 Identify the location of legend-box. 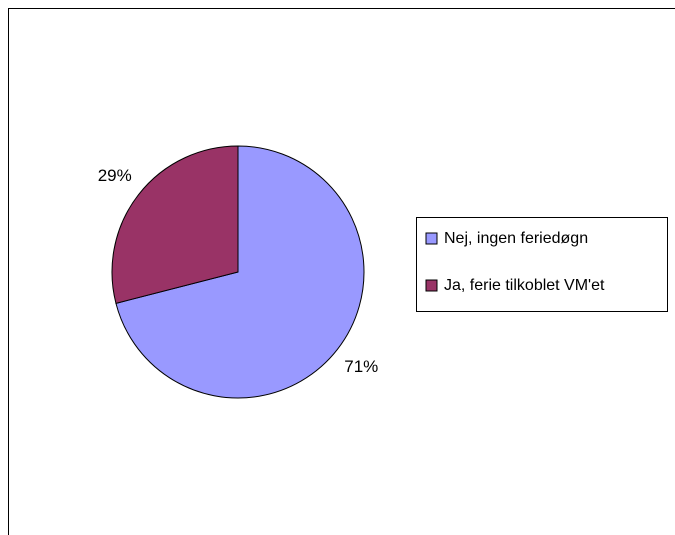
(542, 264).